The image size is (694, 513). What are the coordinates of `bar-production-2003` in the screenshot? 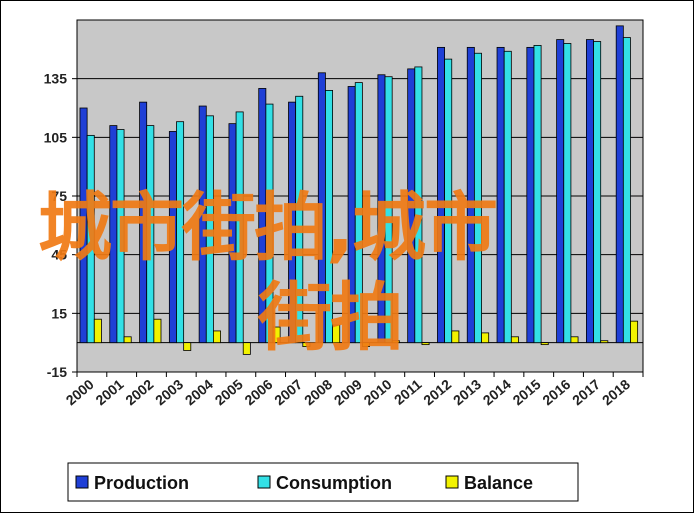 It's located at (172, 237).